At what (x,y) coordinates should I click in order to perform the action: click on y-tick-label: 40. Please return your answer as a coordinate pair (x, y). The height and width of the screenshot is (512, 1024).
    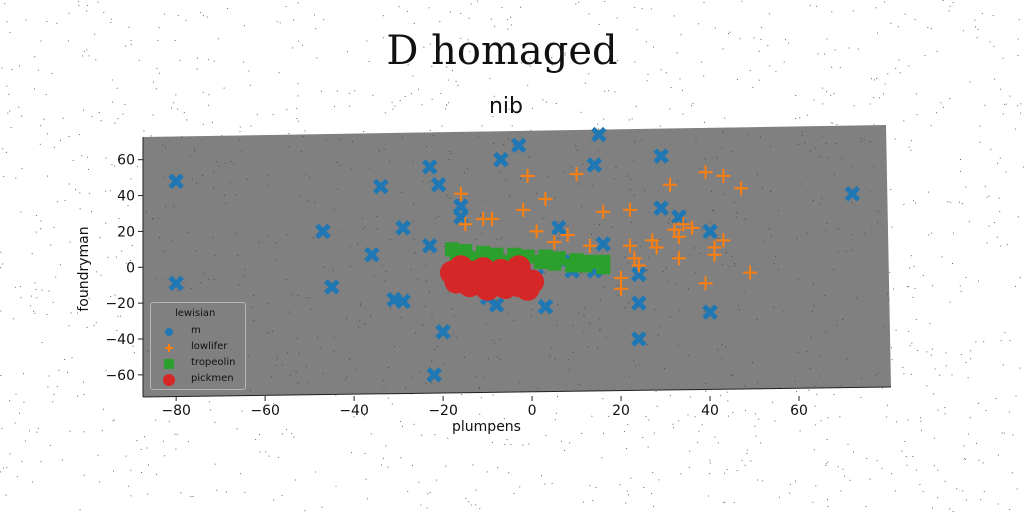
    Looking at the image, I should click on (126, 197).